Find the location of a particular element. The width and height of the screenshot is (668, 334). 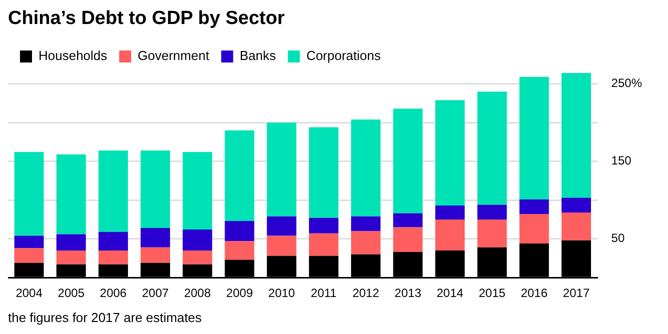

chart-title: China’s Debt to GDP by Sector is located at coordinates (147, 19).